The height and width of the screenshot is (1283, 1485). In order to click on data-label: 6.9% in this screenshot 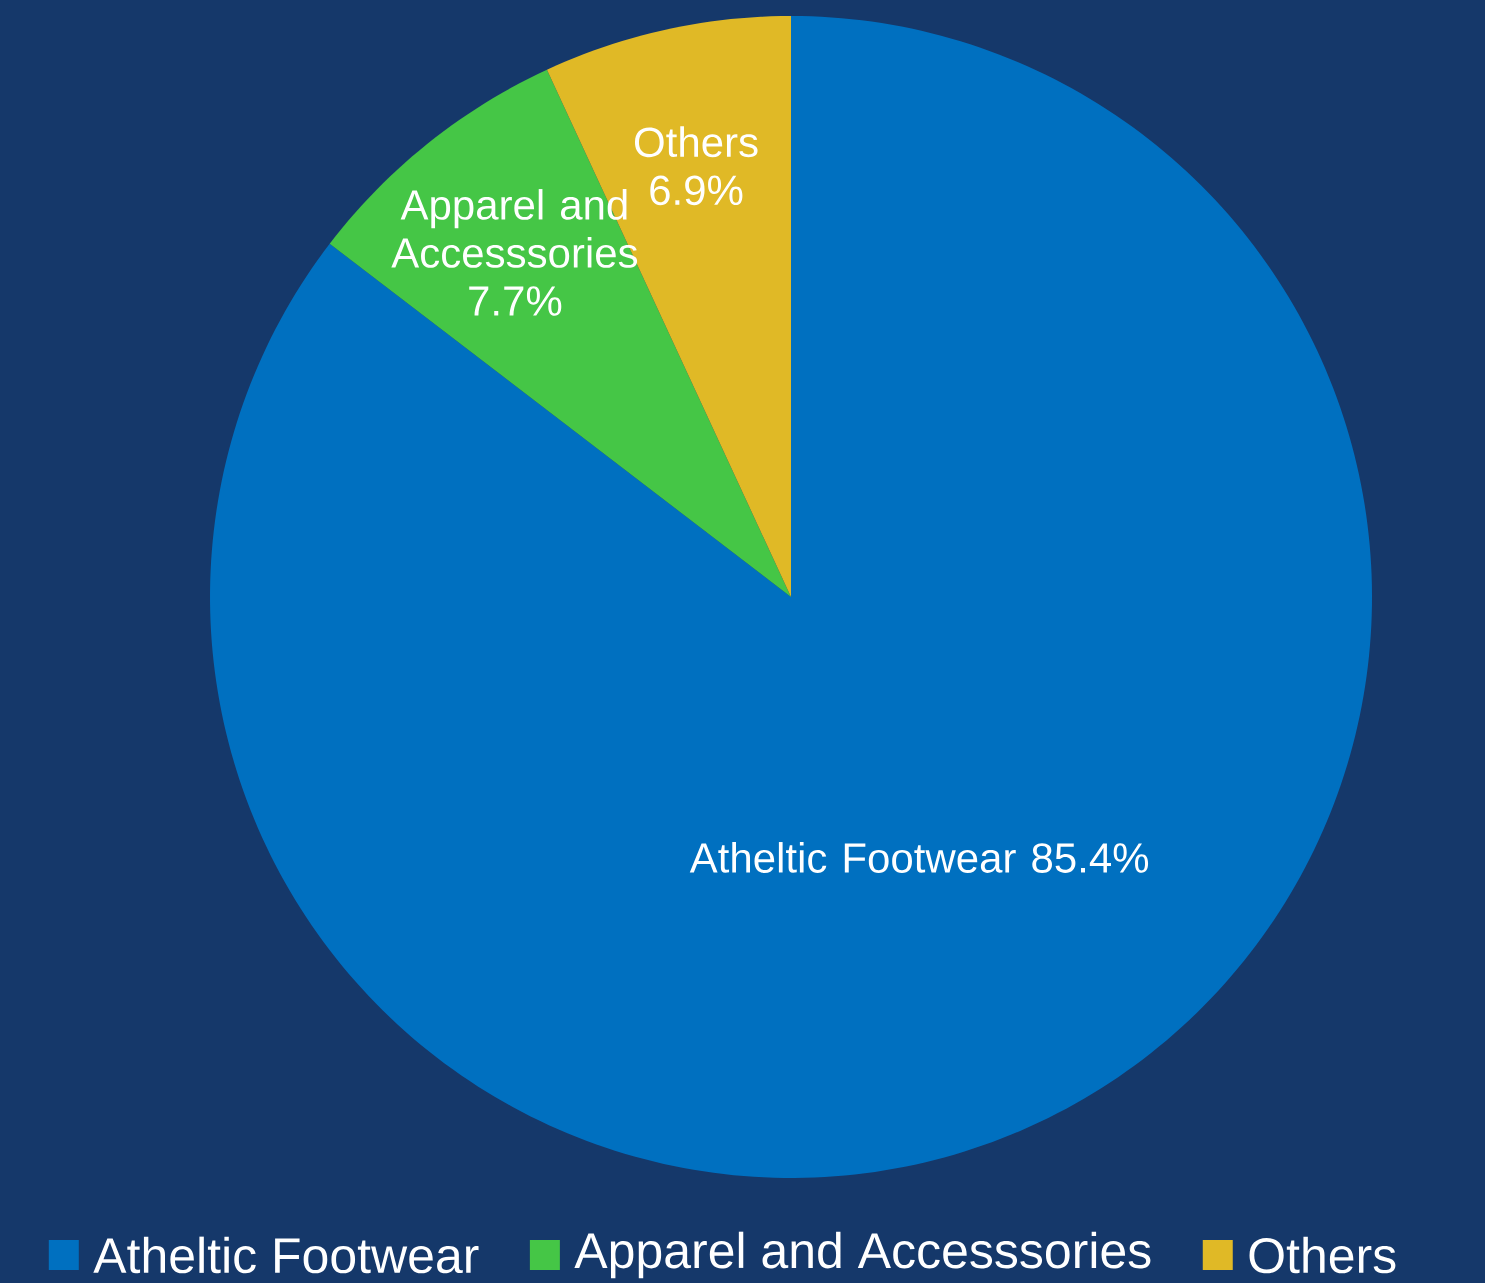, I will do `click(696, 190)`.